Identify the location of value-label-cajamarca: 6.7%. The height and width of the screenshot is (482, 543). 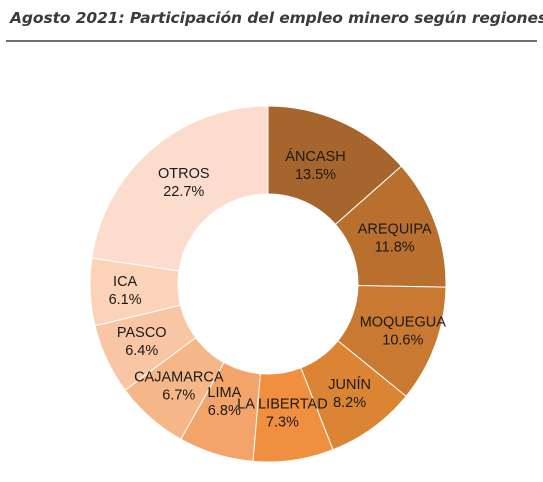
(178, 395).